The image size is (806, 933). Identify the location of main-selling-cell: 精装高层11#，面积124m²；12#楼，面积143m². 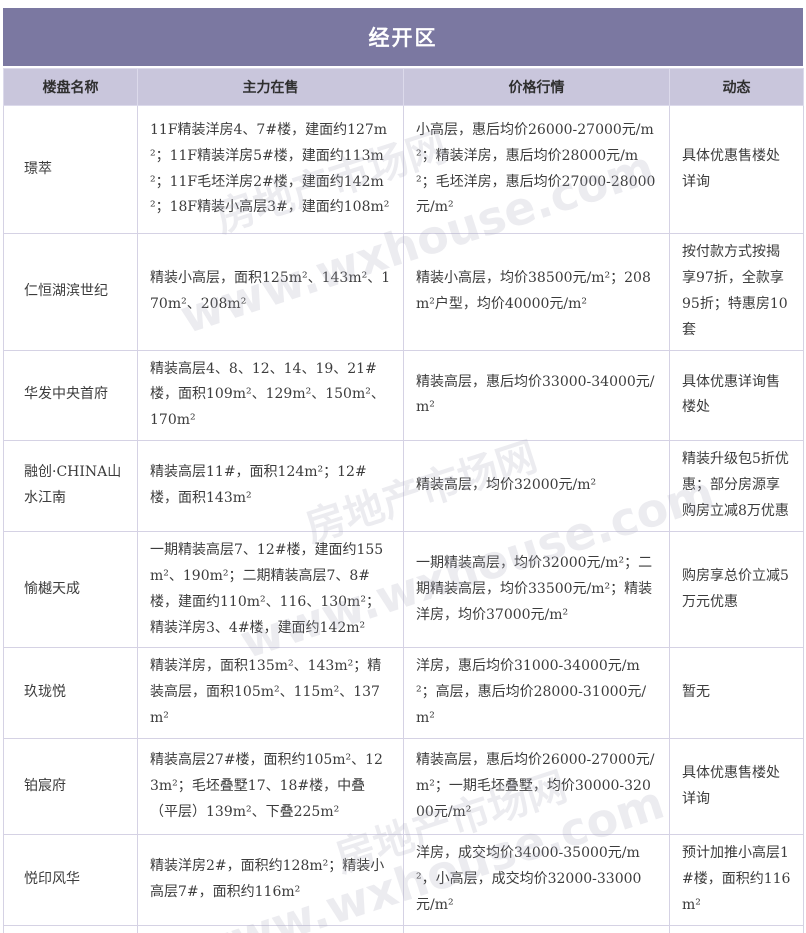
(270, 486).